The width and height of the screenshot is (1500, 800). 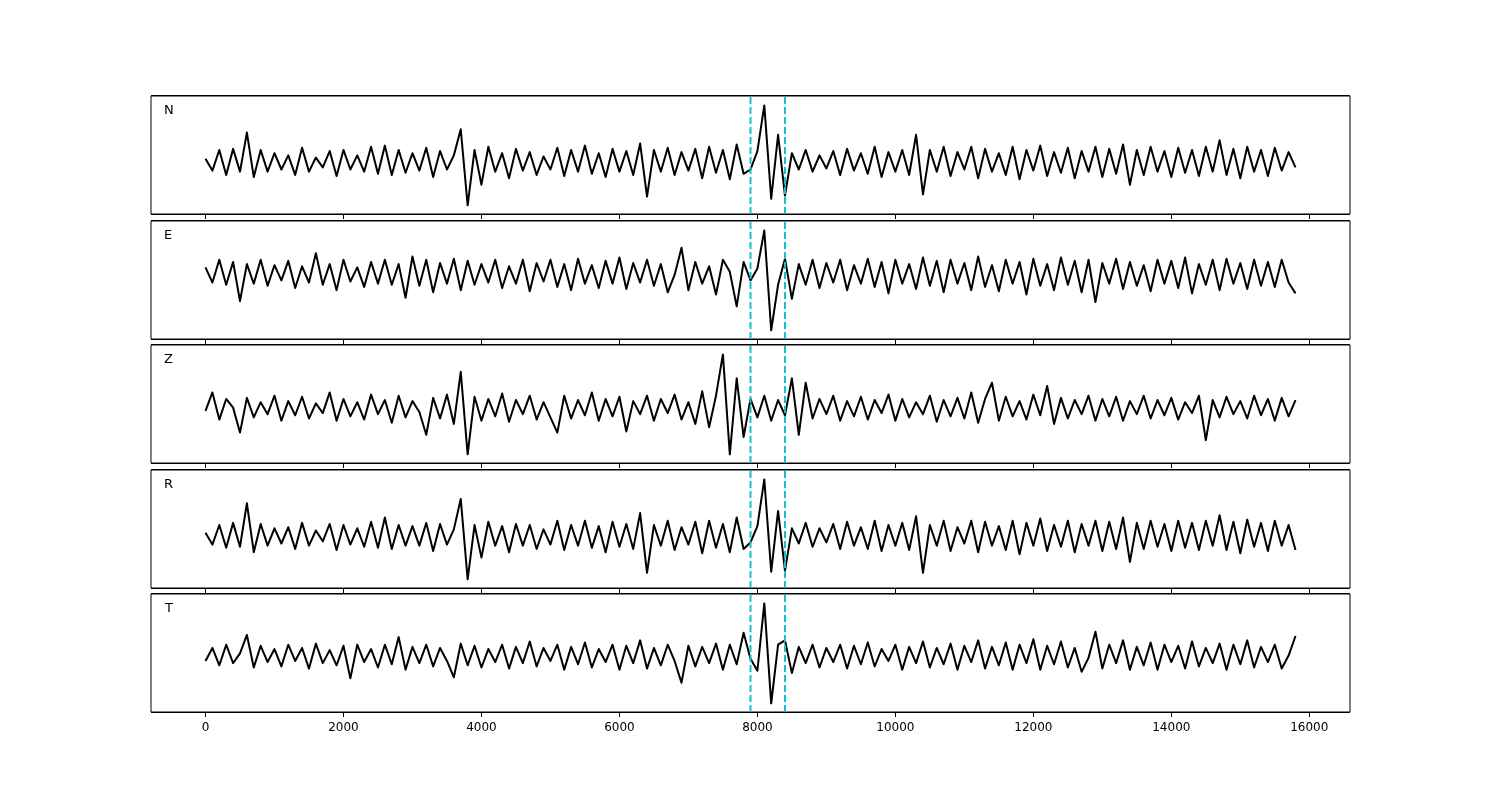 I want to click on x-tick-label: 14000, so click(x=1171, y=727).